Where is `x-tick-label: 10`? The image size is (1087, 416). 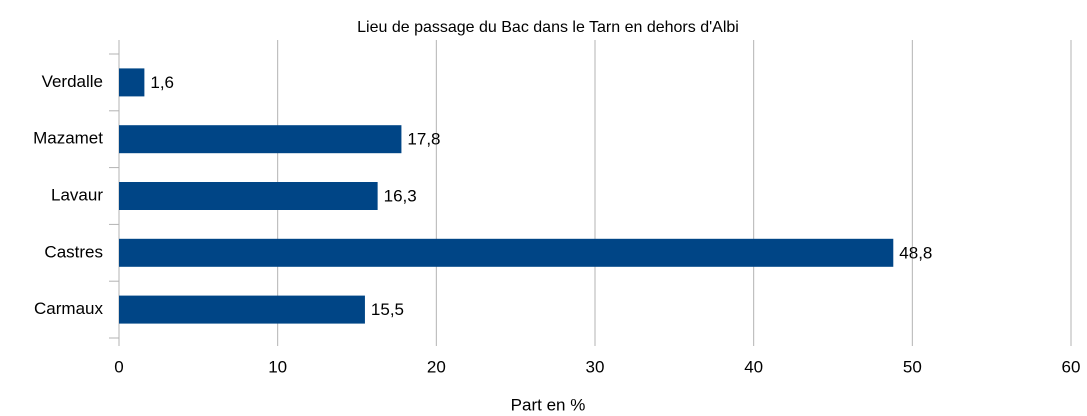 x-tick-label: 10 is located at coordinates (277, 366).